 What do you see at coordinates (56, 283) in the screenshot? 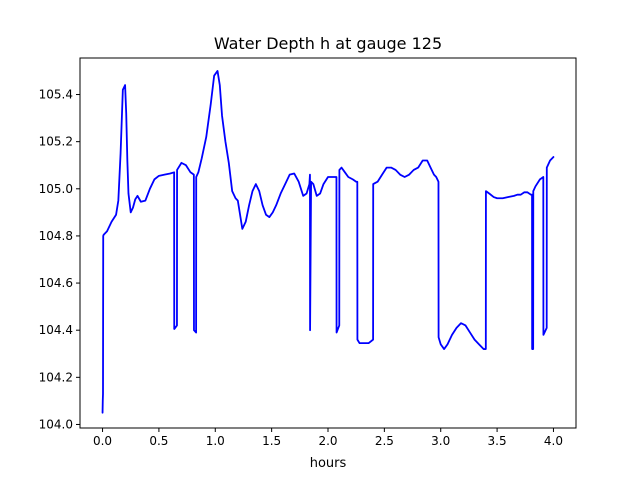
I see `y-tick-label: 104.6` at bounding box center [56, 283].